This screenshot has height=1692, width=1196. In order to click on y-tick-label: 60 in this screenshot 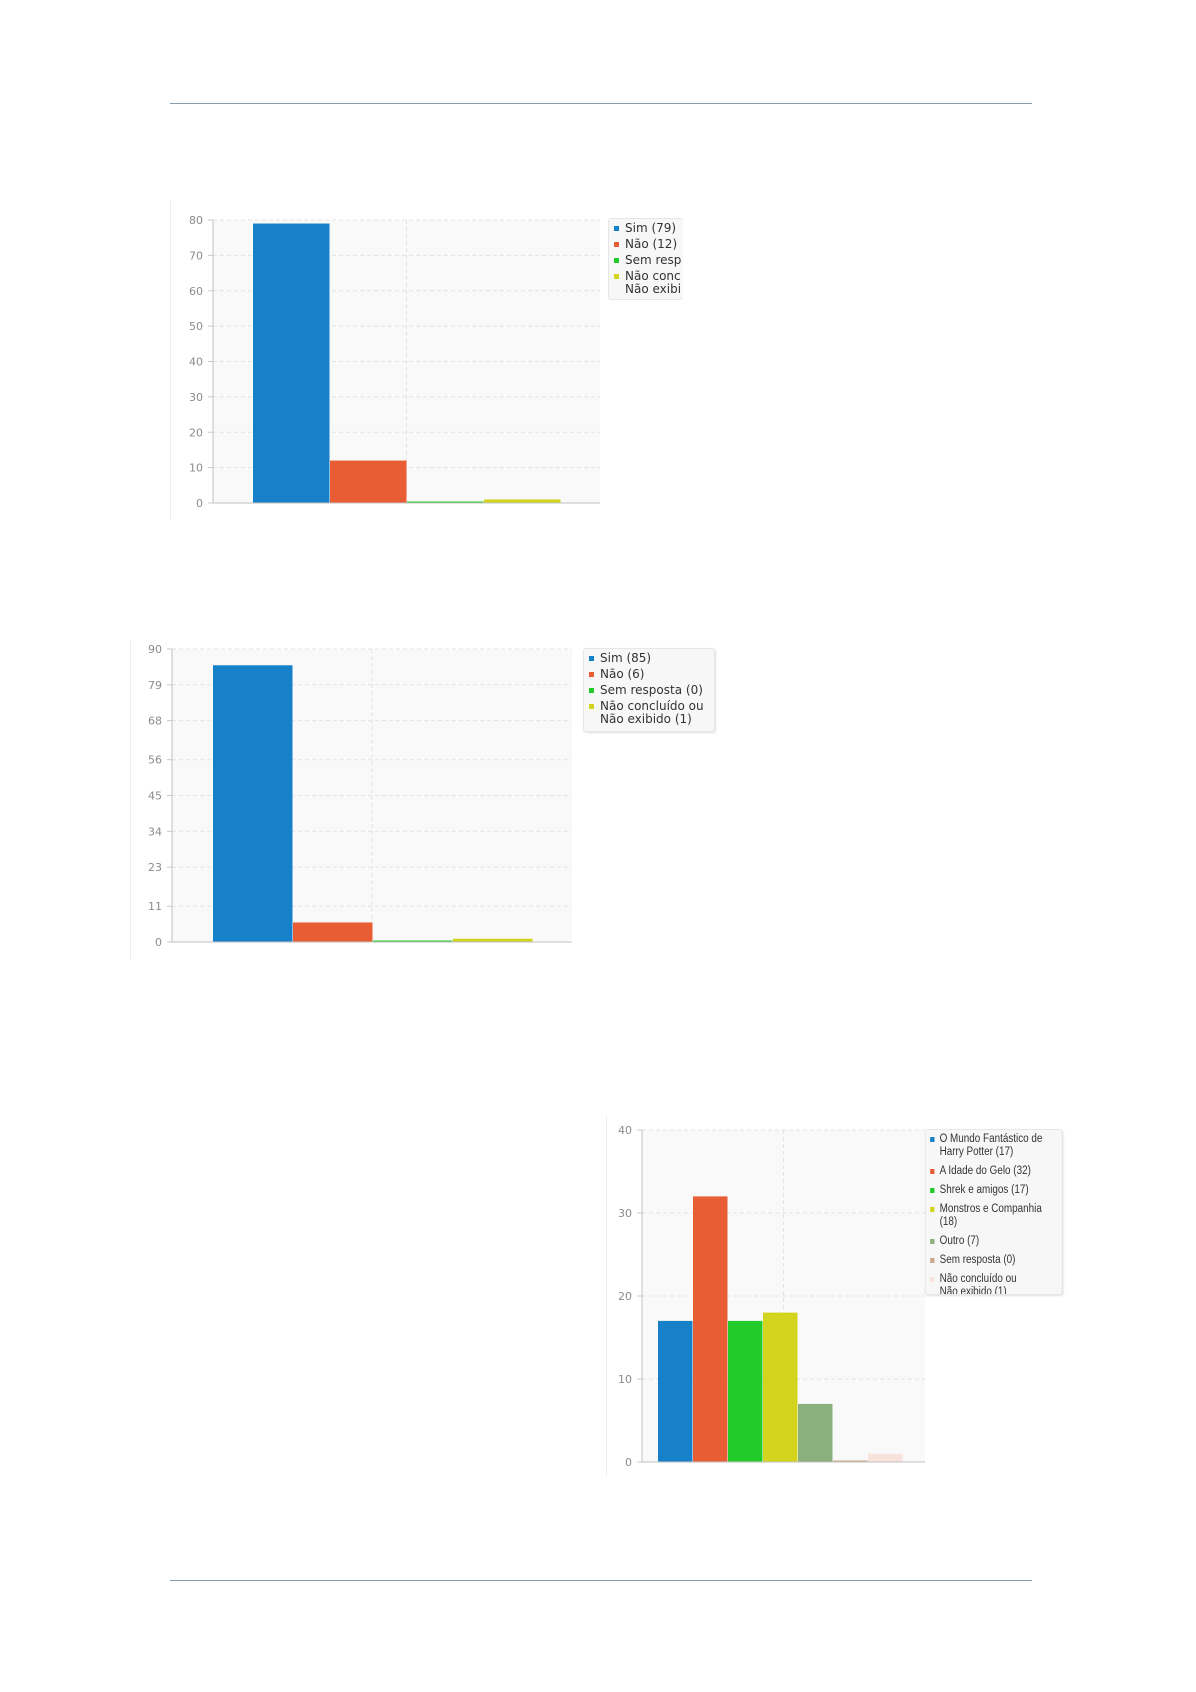, I will do `click(196, 291)`.